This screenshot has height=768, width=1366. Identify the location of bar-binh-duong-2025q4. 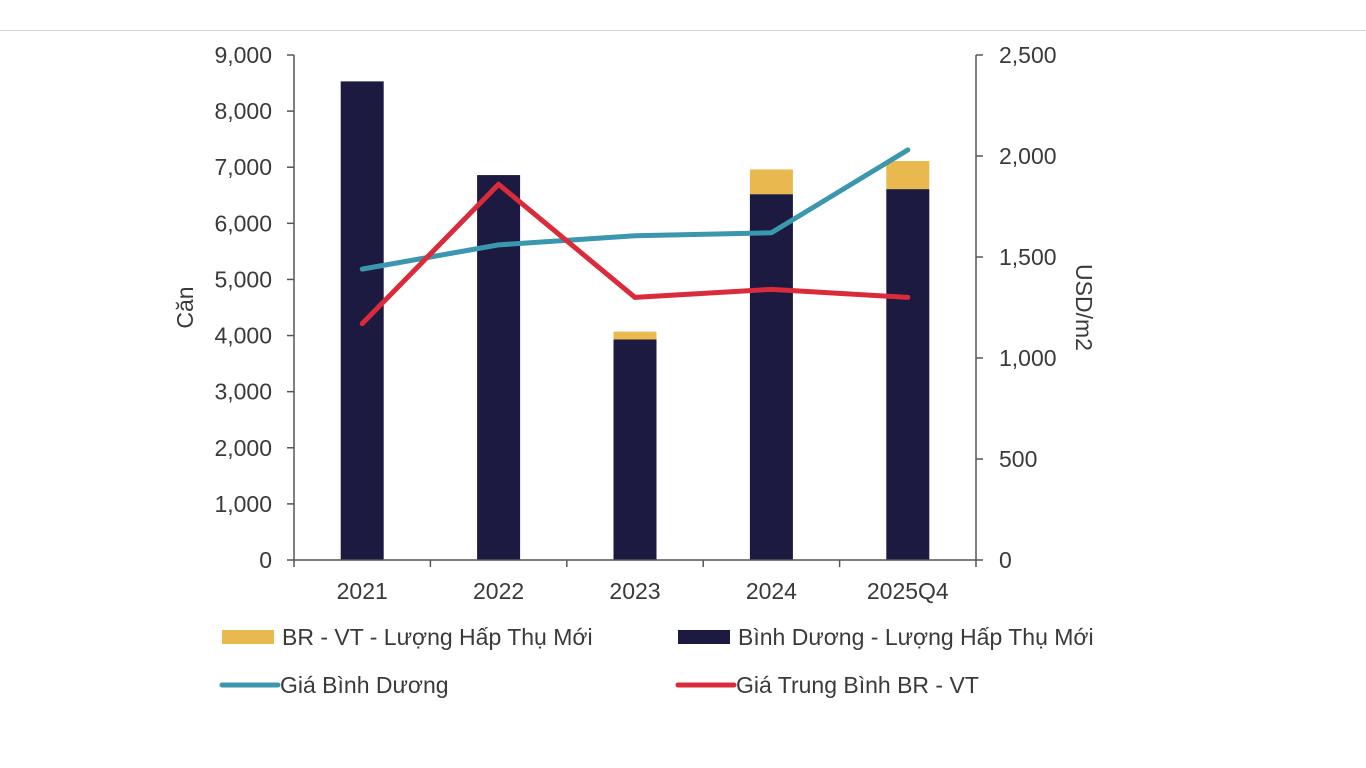
(908, 374).